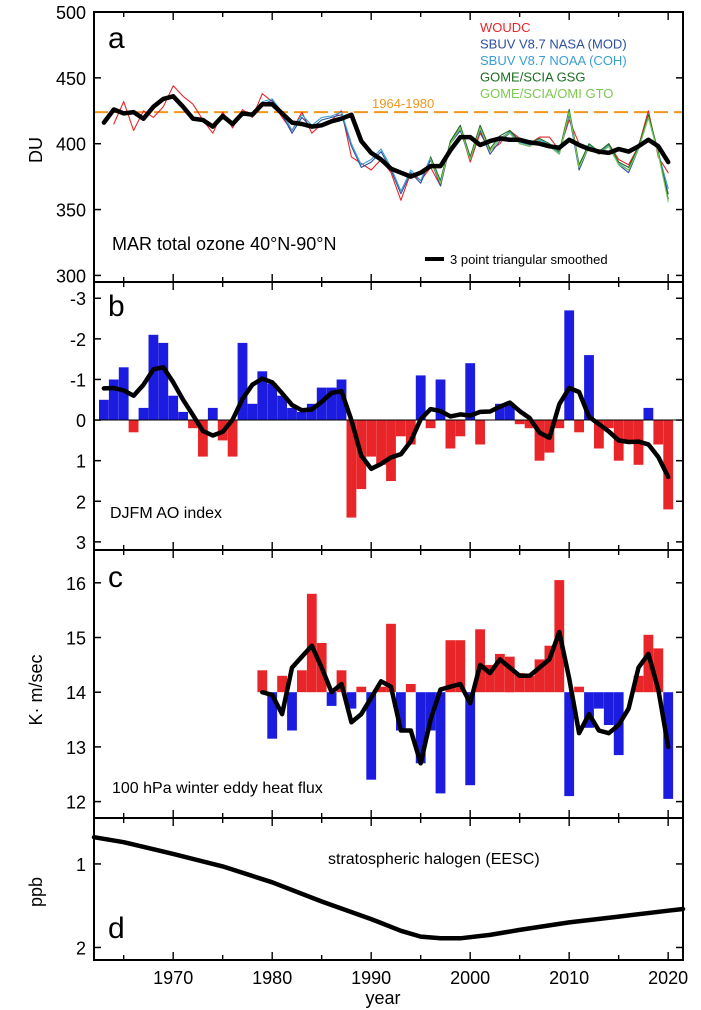 The height and width of the screenshot is (1010, 701). I want to click on panel-a-reference-label: 1964-1980, so click(403, 103).